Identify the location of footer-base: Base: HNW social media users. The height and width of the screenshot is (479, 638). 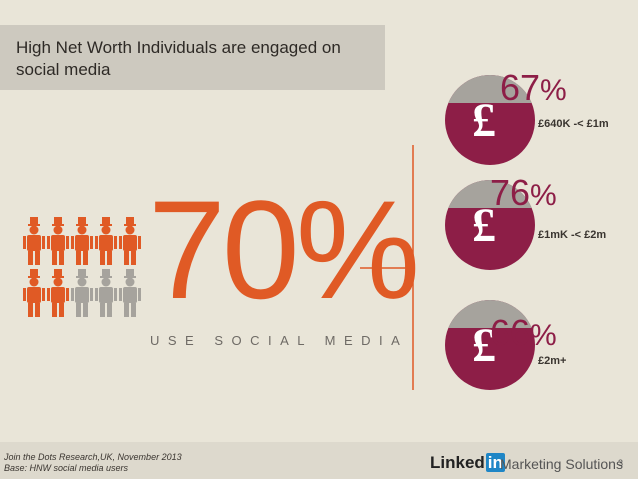
(66, 468).